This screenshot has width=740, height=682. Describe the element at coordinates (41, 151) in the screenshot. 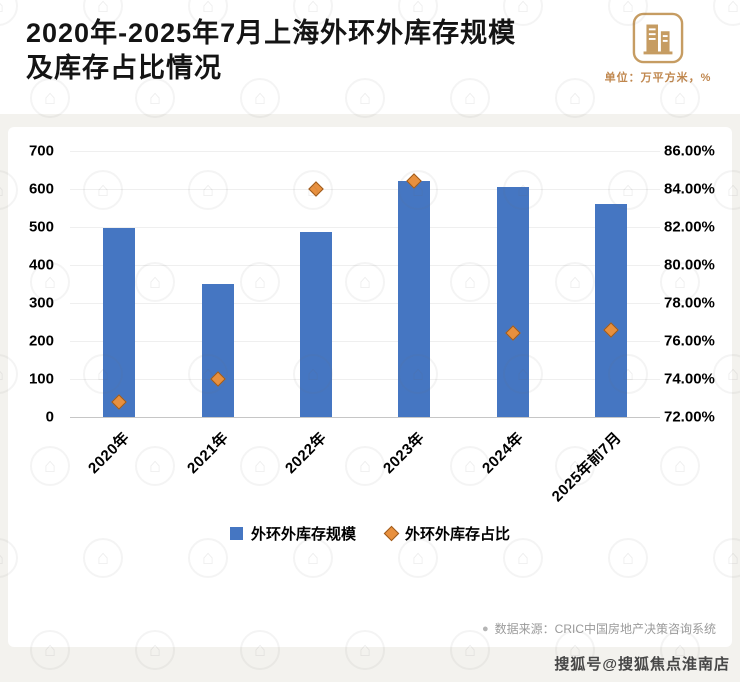

I see `left-axis-tick: 700` at that location.